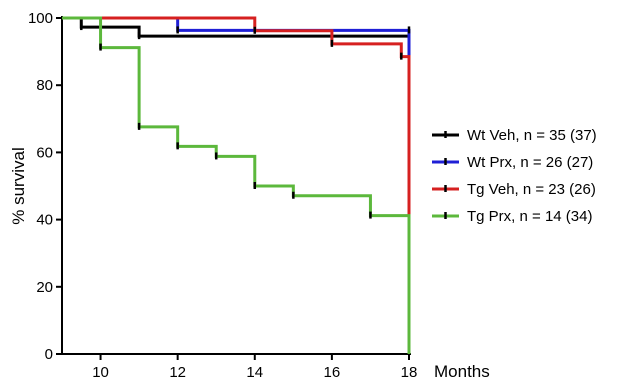 The image size is (619, 385). What do you see at coordinates (409, 372) in the screenshot?
I see `x-tick-label: 18` at bounding box center [409, 372].